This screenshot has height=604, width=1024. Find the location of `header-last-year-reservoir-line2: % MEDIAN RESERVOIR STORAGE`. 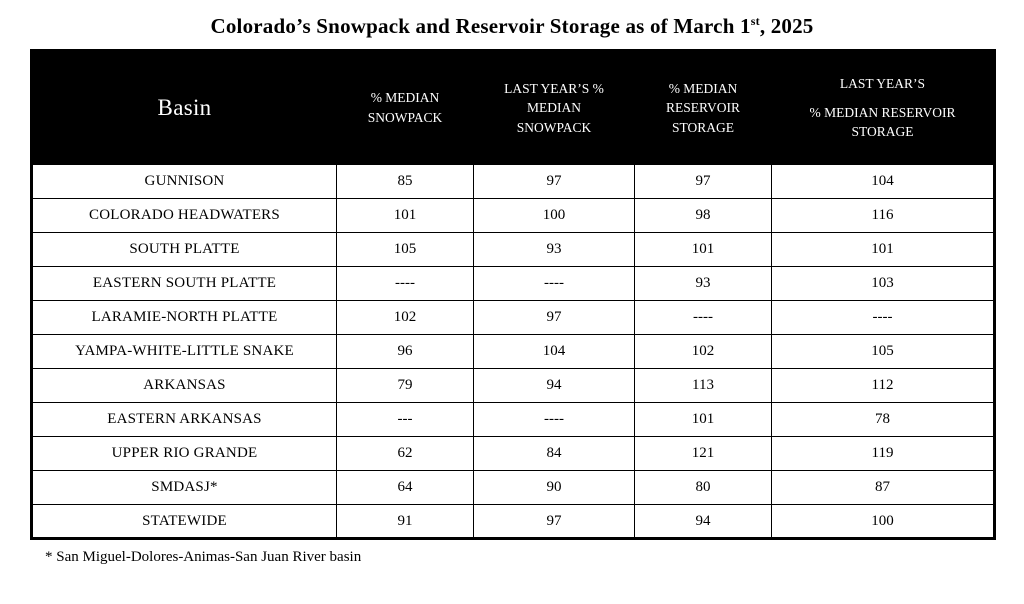

header-last-year-reservoir-line2: % MEDIAN RESERVOIR STORAGE is located at coordinates (882, 122).